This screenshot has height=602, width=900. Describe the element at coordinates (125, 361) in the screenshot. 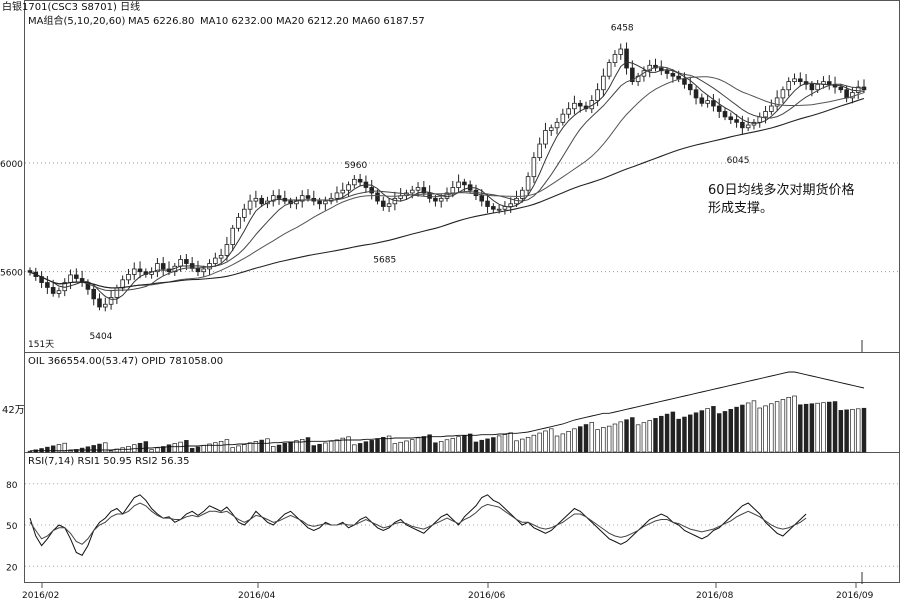

I see `volume-header: OIL 366554.00(53.47) OPID 781058.00` at that location.